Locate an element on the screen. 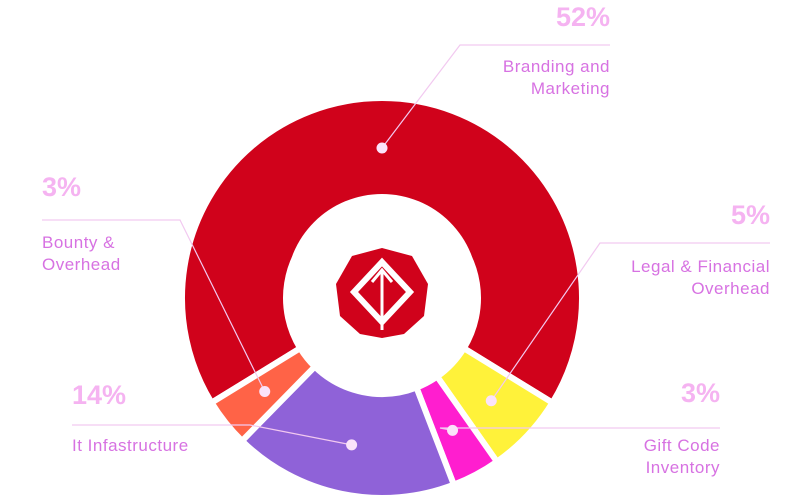 This screenshot has height=500, width=810. category-label: It Infastructure is located at coordinates (130, 445).